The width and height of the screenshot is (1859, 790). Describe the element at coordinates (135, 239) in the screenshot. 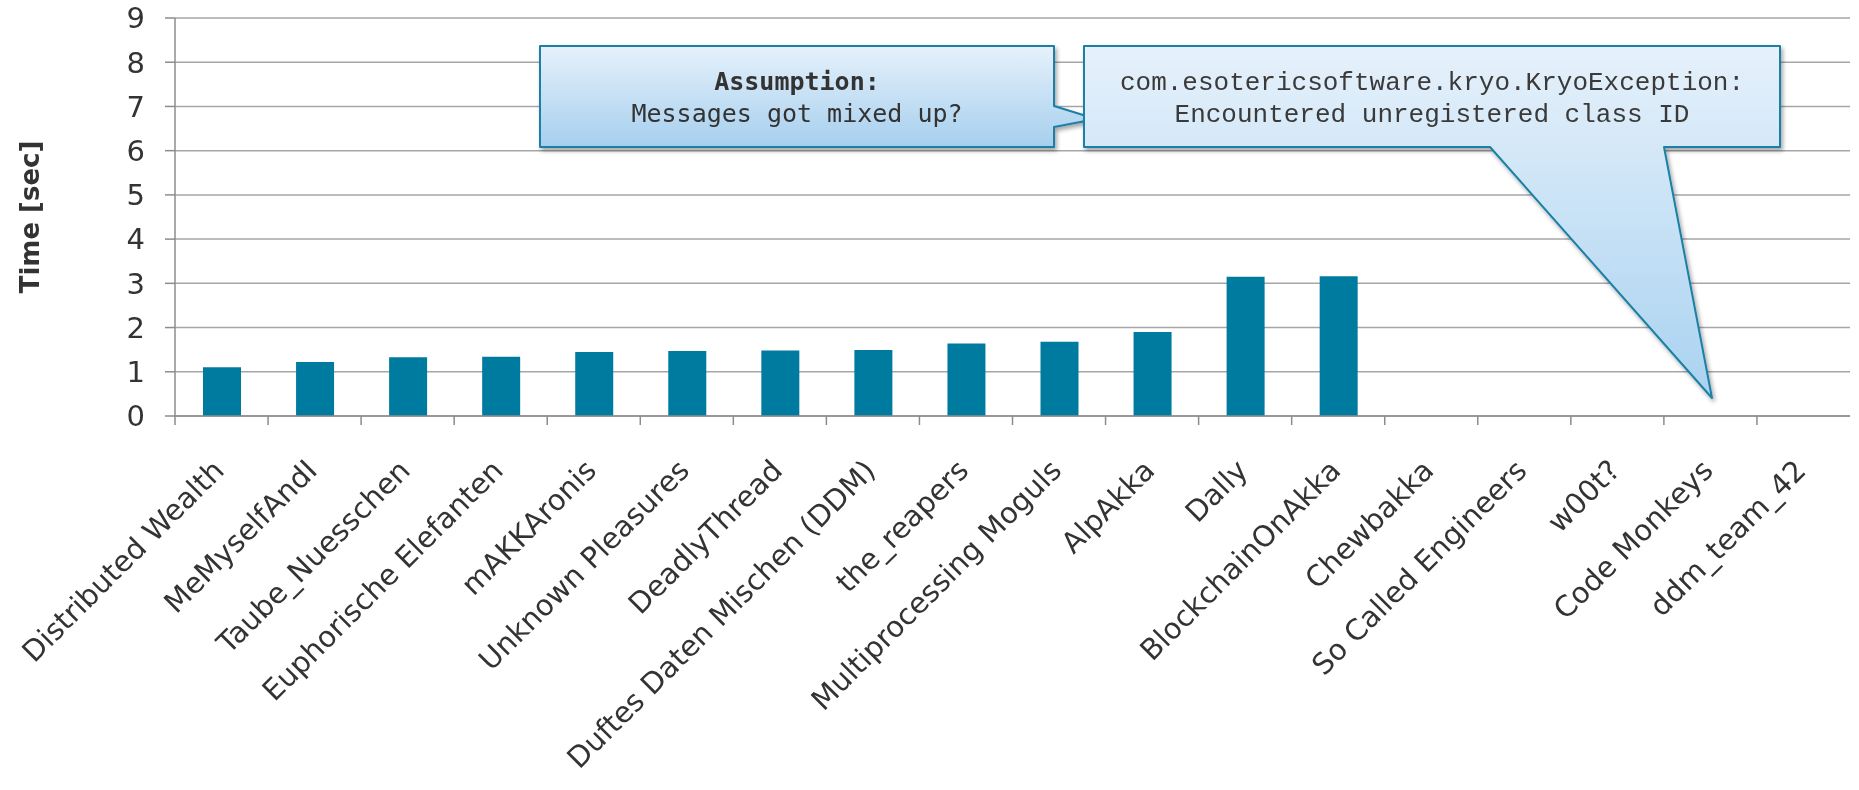

I see `y-tick-label: 4` at that location.